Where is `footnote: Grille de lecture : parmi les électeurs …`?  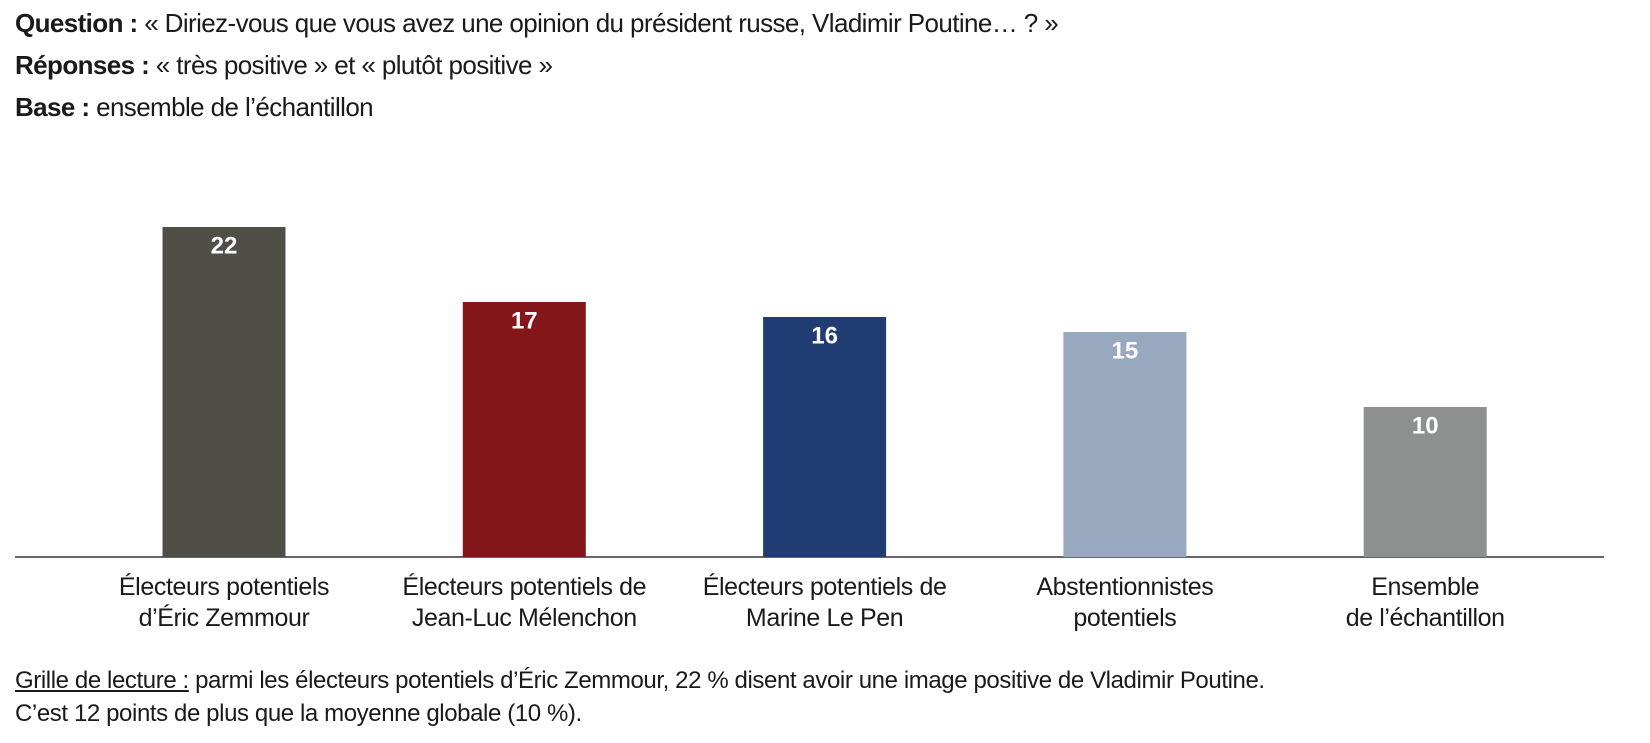
footnote: Grille de lecture : parmi les électeurs … is located at coordinates (640, 697).